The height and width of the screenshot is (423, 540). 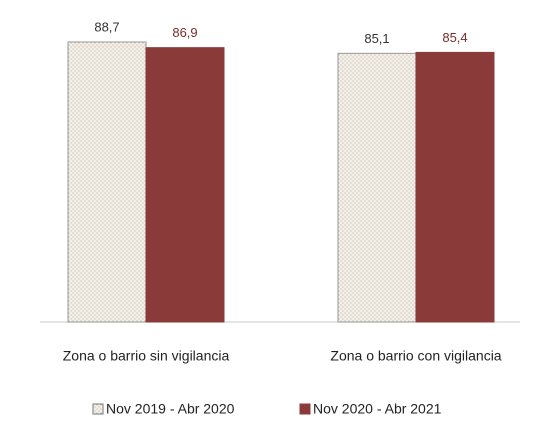 I want to click on x-tick-label: Zona o barrio con vigilancia, so click(x=415, y=356).